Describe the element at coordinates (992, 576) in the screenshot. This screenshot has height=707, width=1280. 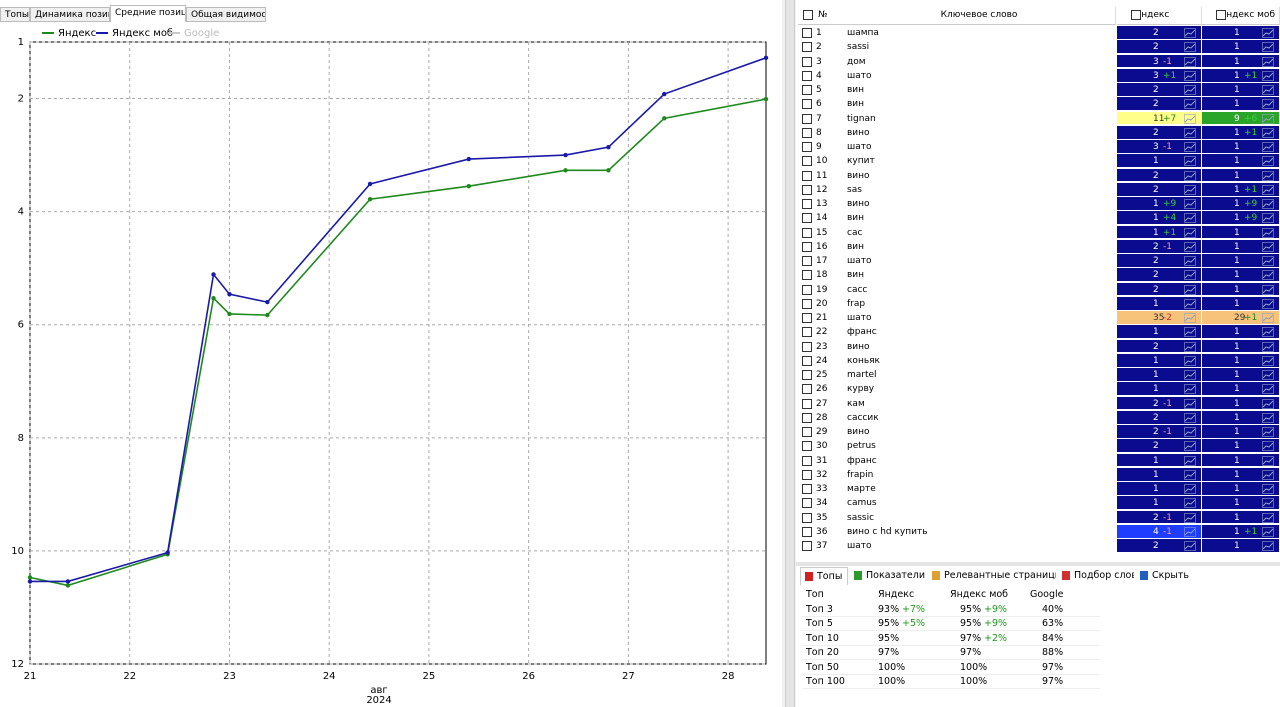
I see `bottom-tab: Релевантные страницы` at that location.